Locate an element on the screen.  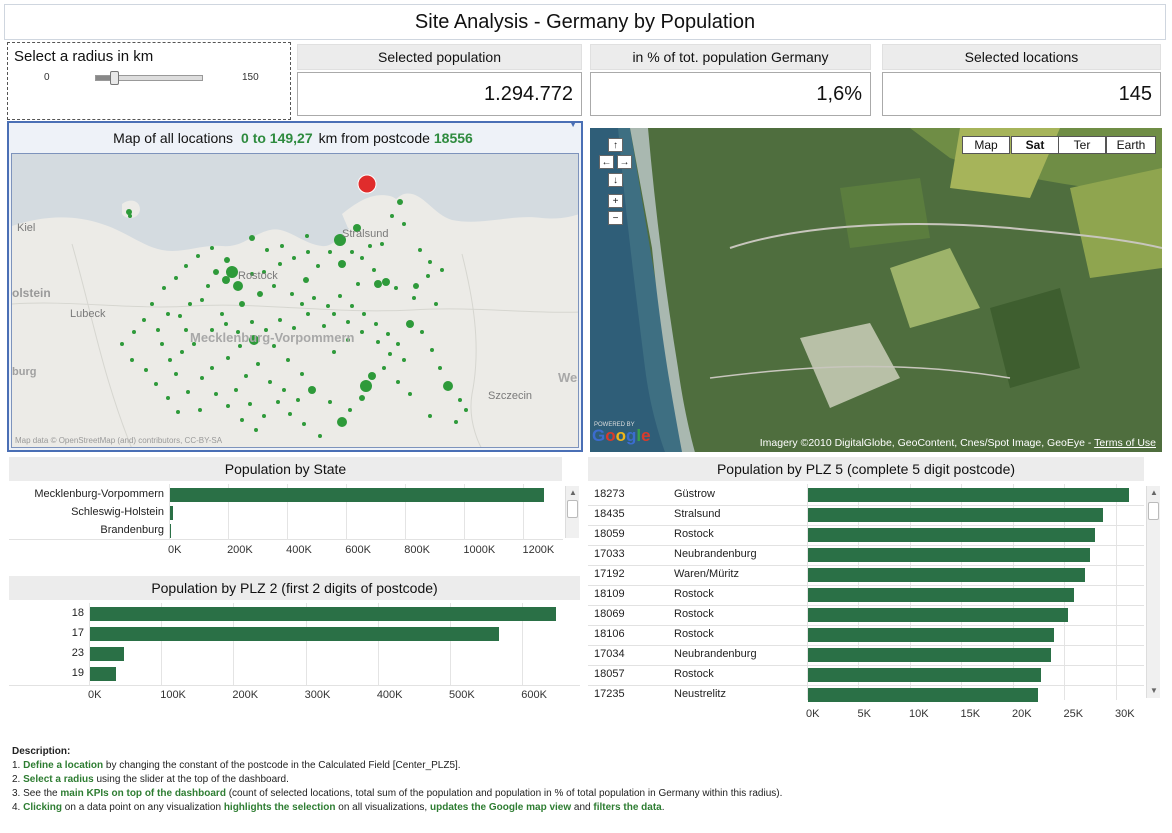
plz5-code: 17033 is located at coordinates (609, 554).